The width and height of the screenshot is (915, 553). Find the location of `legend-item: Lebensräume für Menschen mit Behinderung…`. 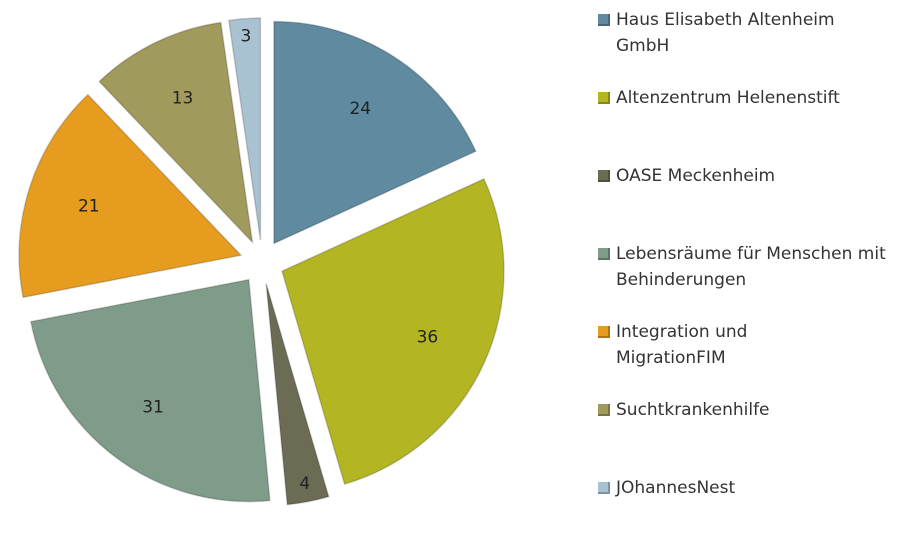

legend-item: Lebensräume für Menschen mit Behinderung… is located at coordinates (755, 280).